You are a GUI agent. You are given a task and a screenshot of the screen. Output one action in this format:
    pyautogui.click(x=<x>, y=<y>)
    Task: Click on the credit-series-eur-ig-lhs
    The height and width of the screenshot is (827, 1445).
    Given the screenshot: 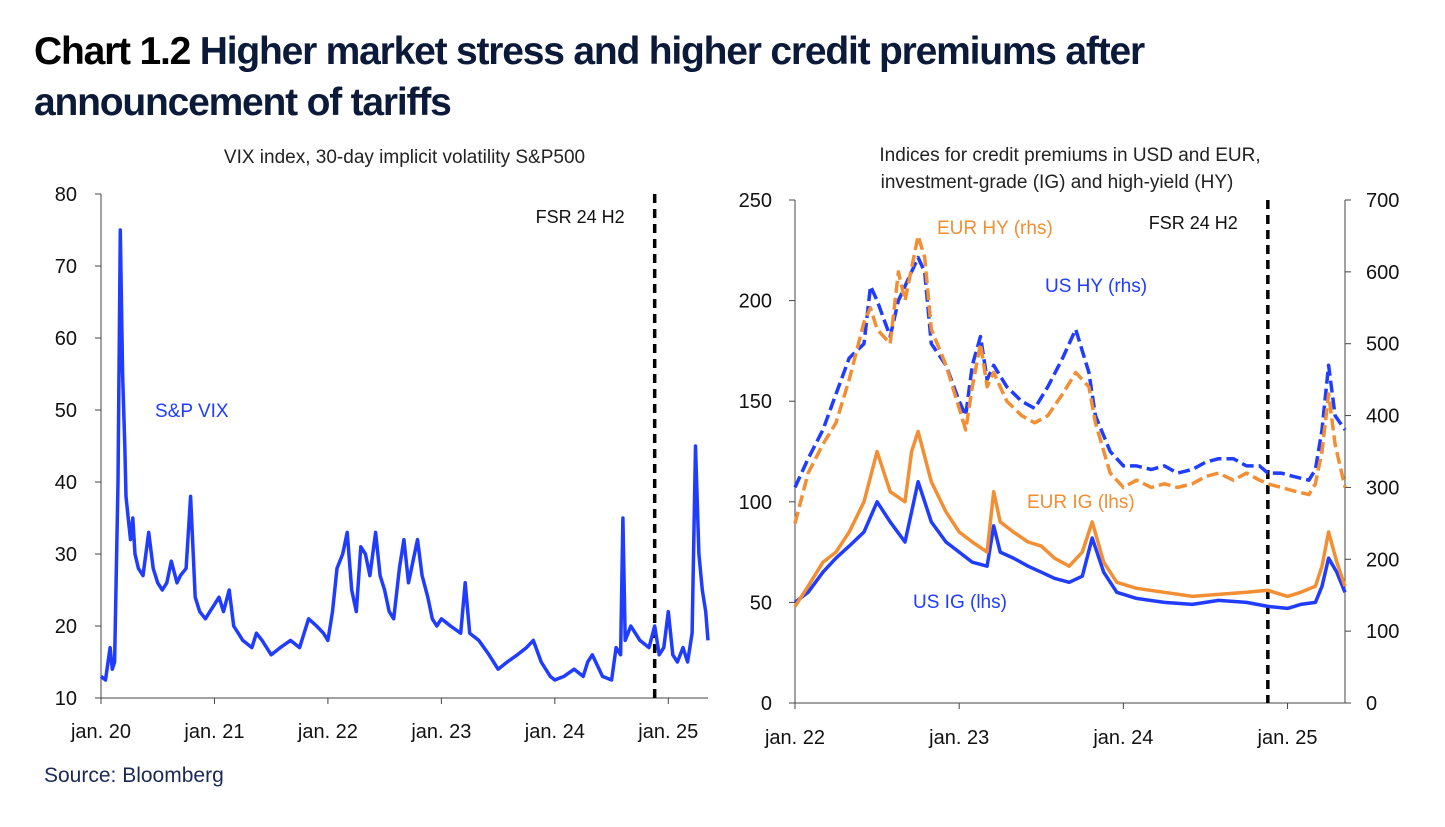 What is the action you would take?
    pyautogui.click(x=1070, y=518)
    